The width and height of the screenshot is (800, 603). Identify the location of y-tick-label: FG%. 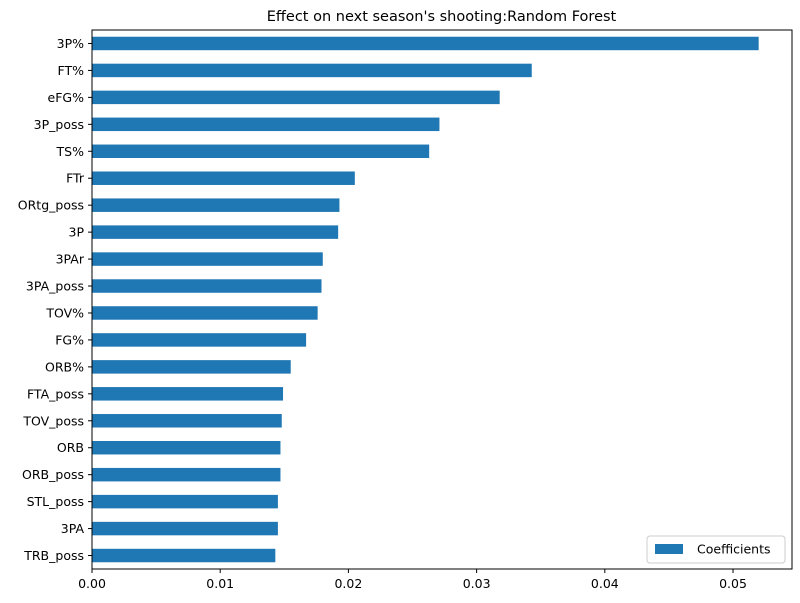
(69, 339).